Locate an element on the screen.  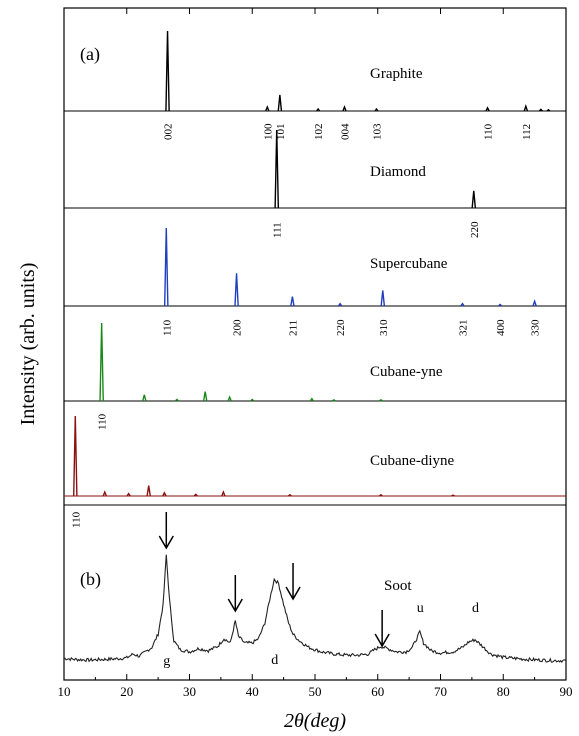
y-axis-label: Intensity (arb. units) is located at coordinates (28, 344).